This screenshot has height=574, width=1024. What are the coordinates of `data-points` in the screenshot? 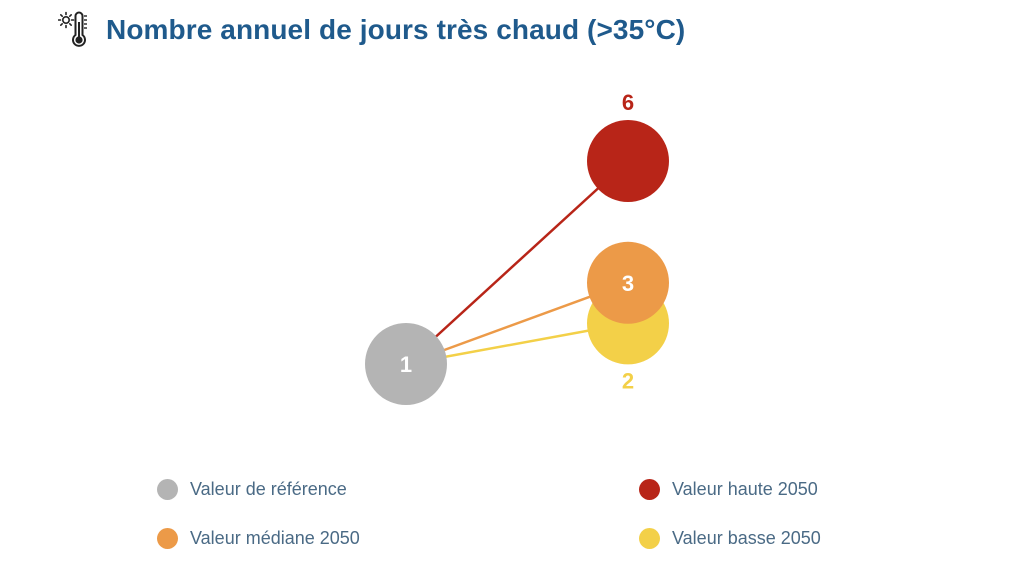 It's located at (517, 262).